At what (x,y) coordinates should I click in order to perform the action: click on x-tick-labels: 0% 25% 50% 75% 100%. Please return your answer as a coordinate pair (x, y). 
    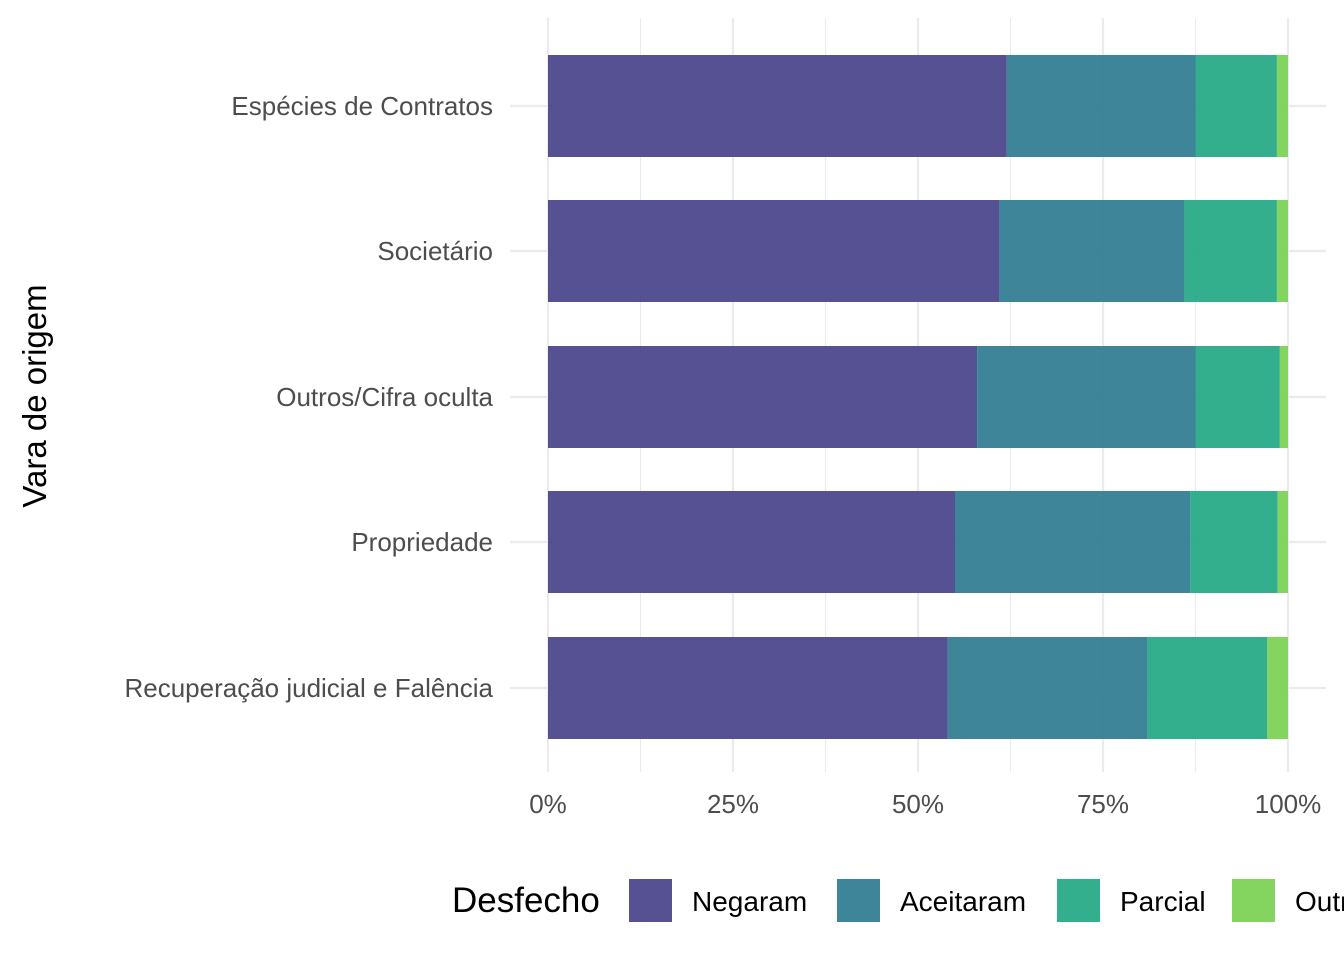
    Looking at the image, I should click on (925, 804).